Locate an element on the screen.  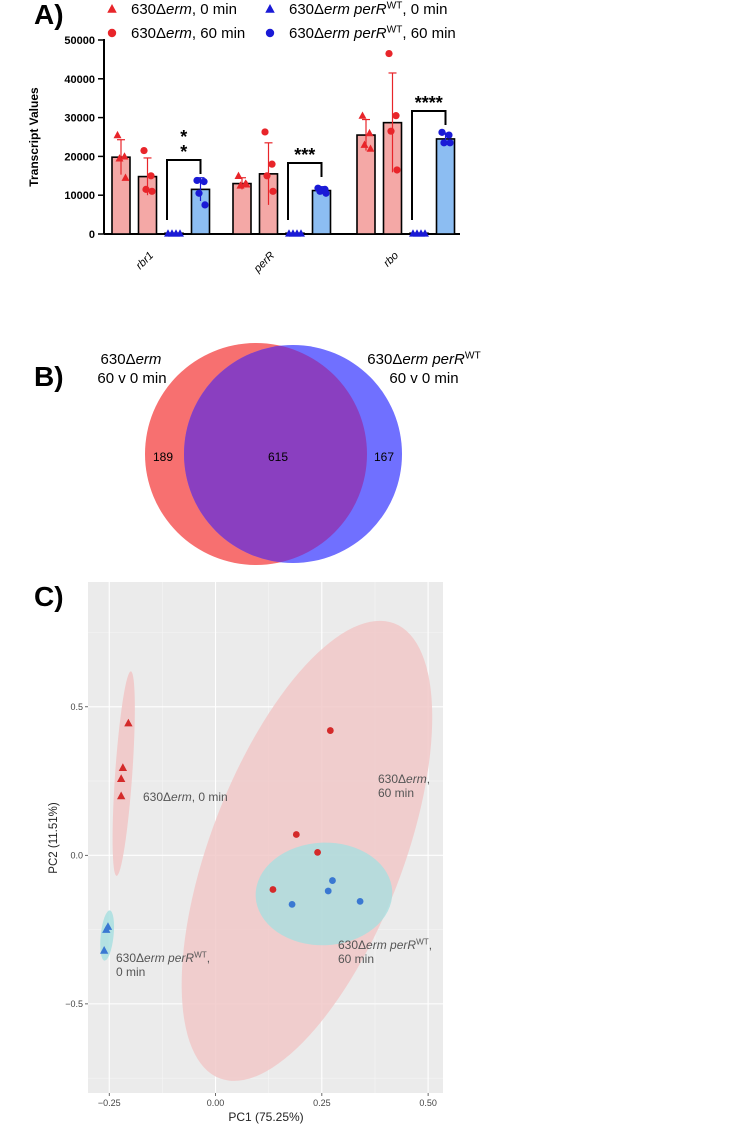
venn-right-count: 167 is located at coordinates (384, 457).